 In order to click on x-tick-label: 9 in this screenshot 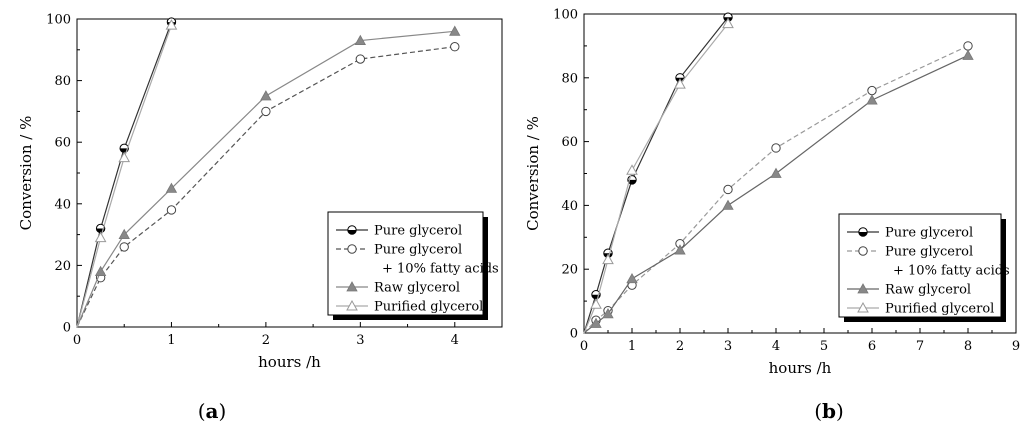, I will do `click(1016, 346)`.